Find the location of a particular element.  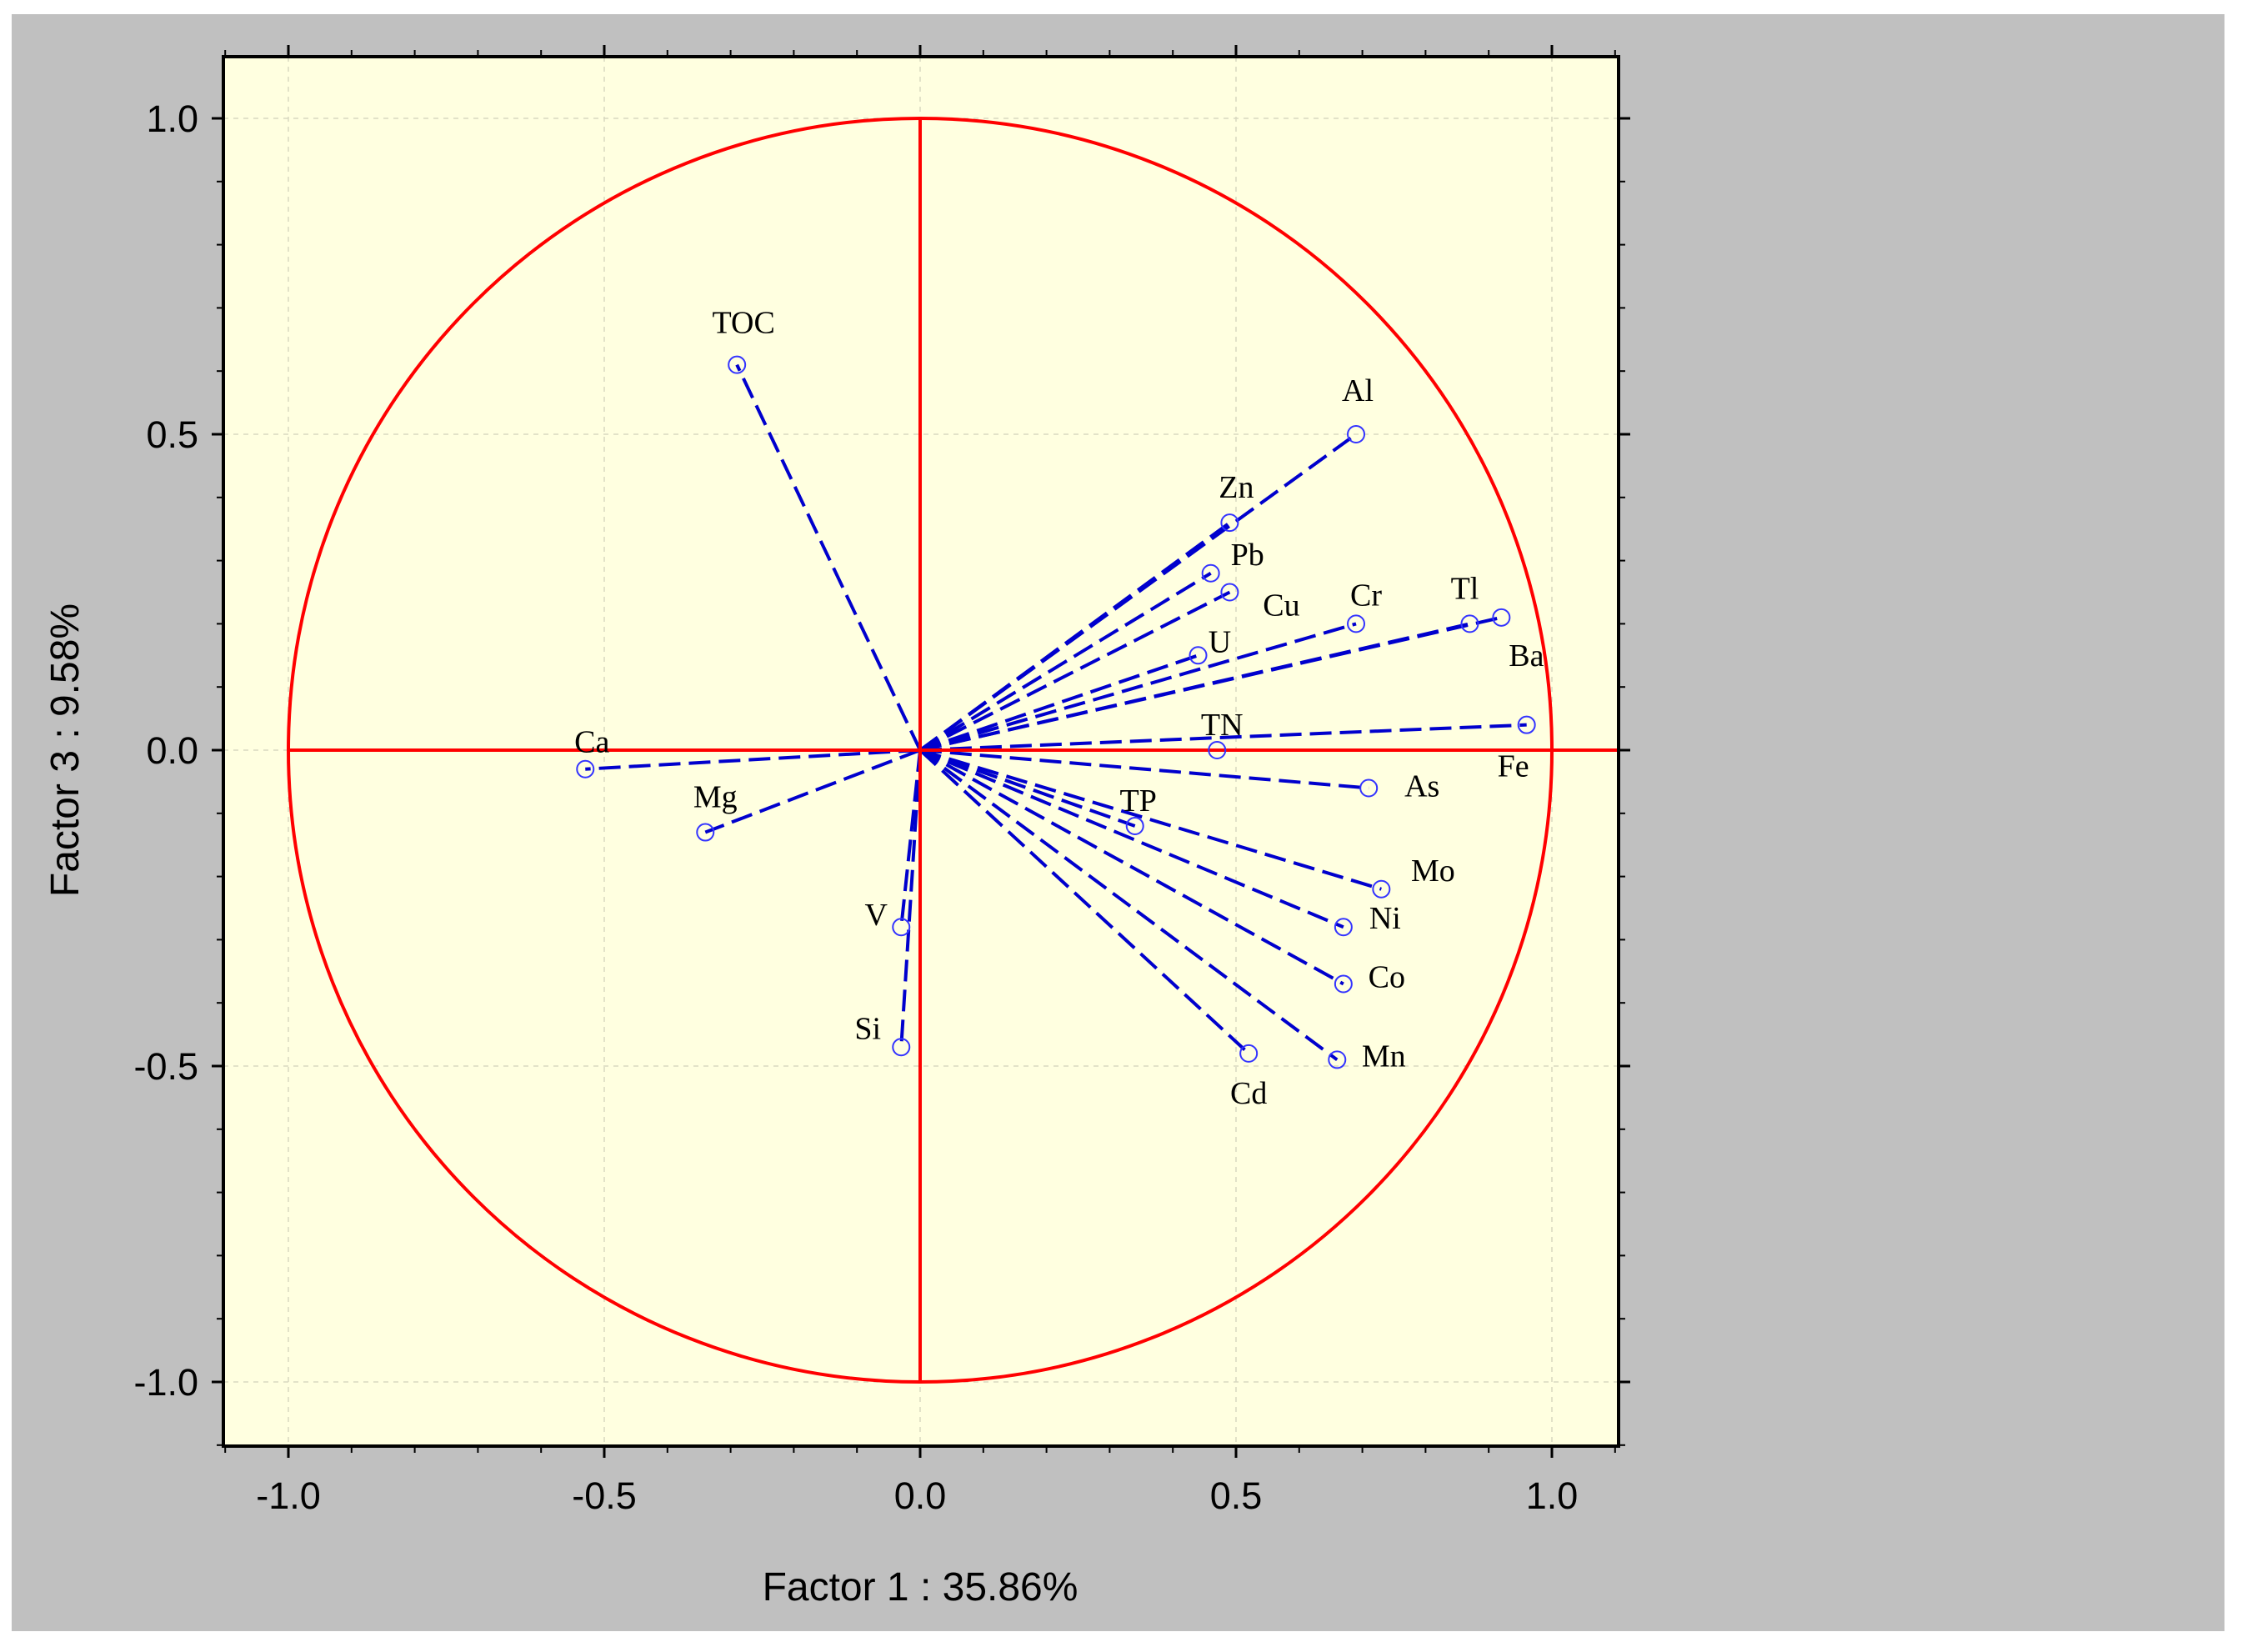

vector-cr is located at coordinates (1138, 687).